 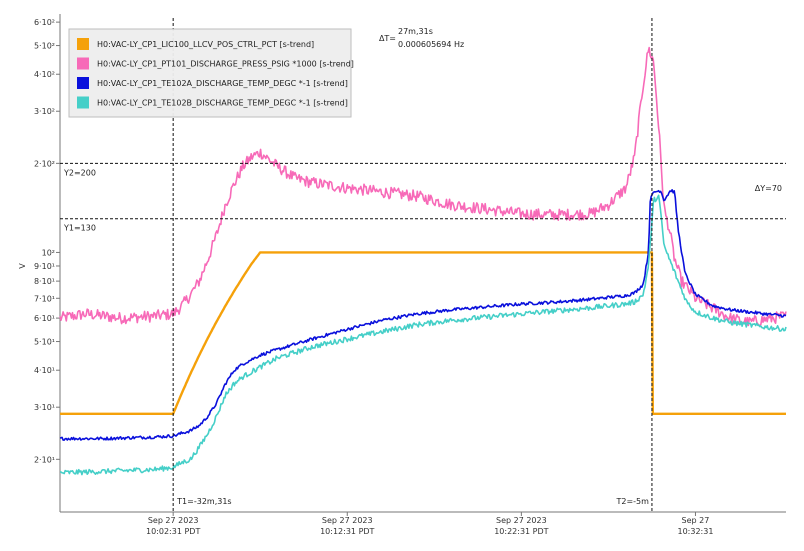 I want to click on y-tick-label: 8·10¹, so click(x=44, y=281).